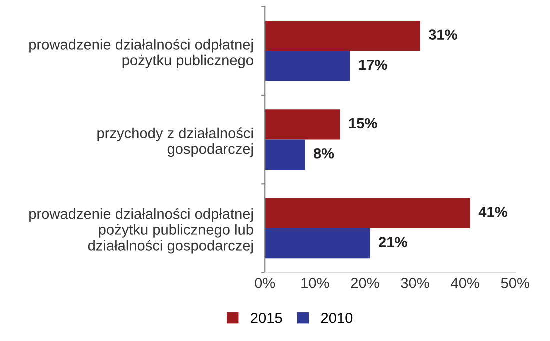 The image size is (550, 341). What do you see at coordinates (393, 242) in the screenshot?
I see `data-label: 21%` at bounding box center [393, 242].